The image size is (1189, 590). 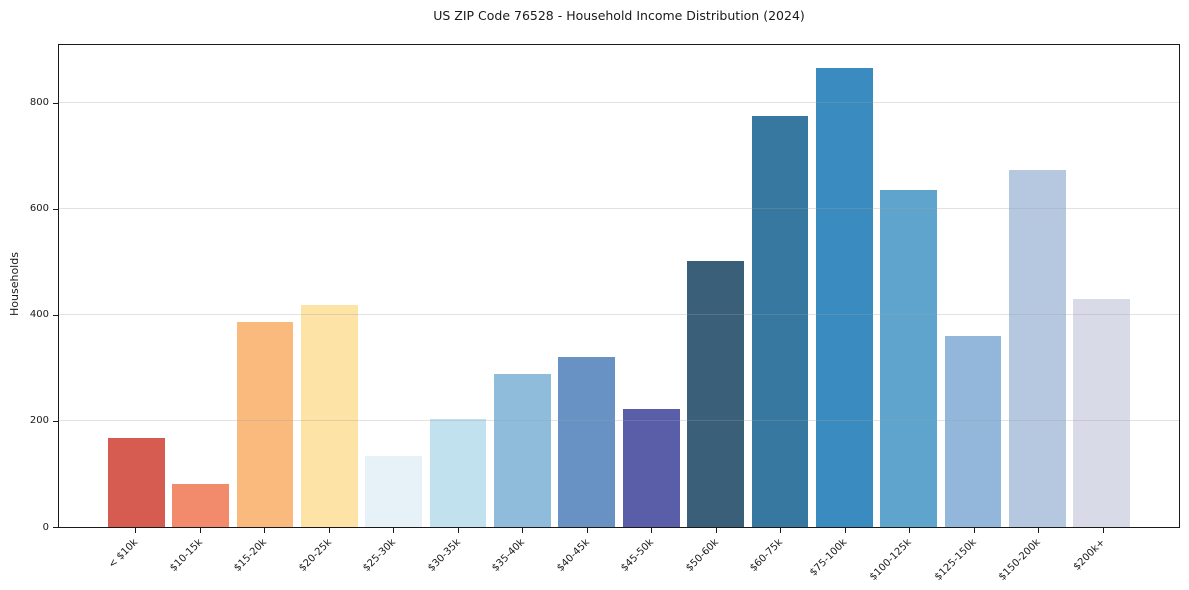 What do you see at coordinates (509, 555) in the screenshot?
I see `x-tick-label: $35-40k` at bounding box center [509, 555].